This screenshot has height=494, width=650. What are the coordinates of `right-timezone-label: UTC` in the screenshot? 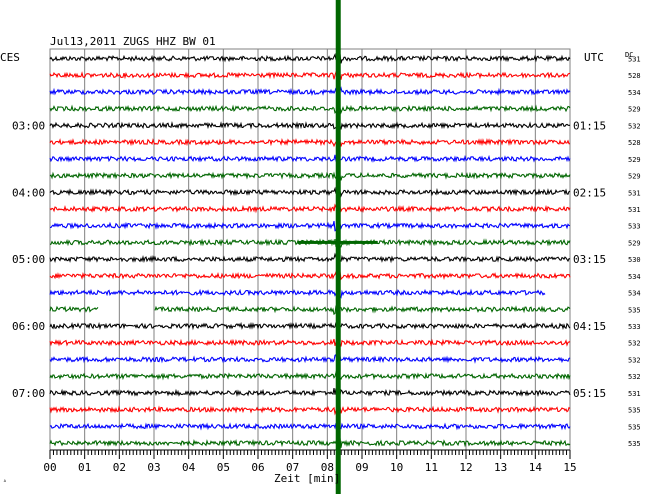 It's located at (594, 57).